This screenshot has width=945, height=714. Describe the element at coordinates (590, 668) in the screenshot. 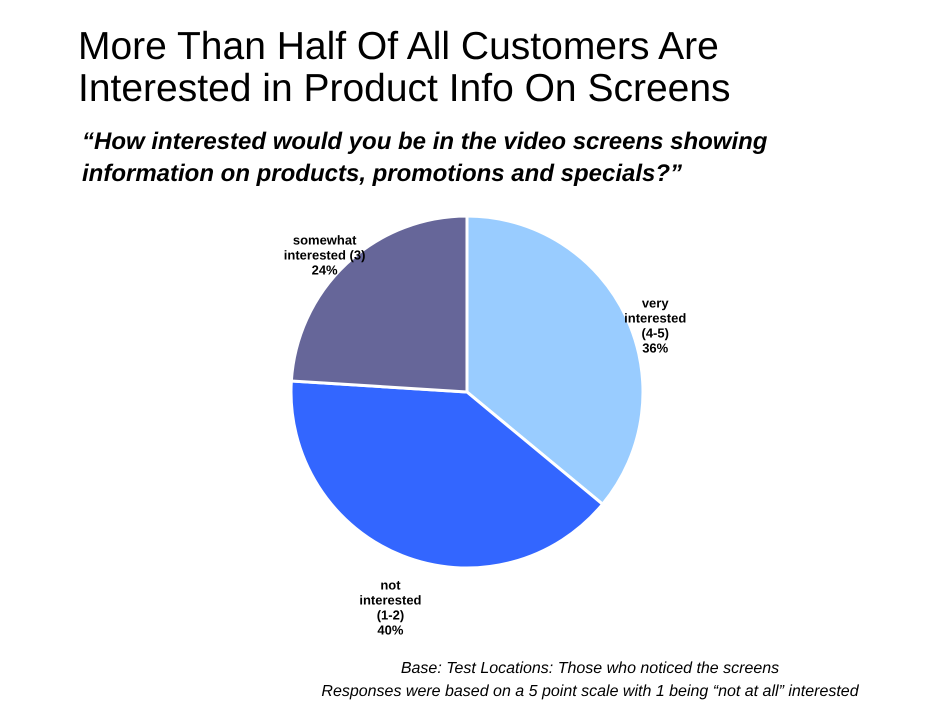

I see `text: Base: Test Locations: Those who noticed the screens` at that location.